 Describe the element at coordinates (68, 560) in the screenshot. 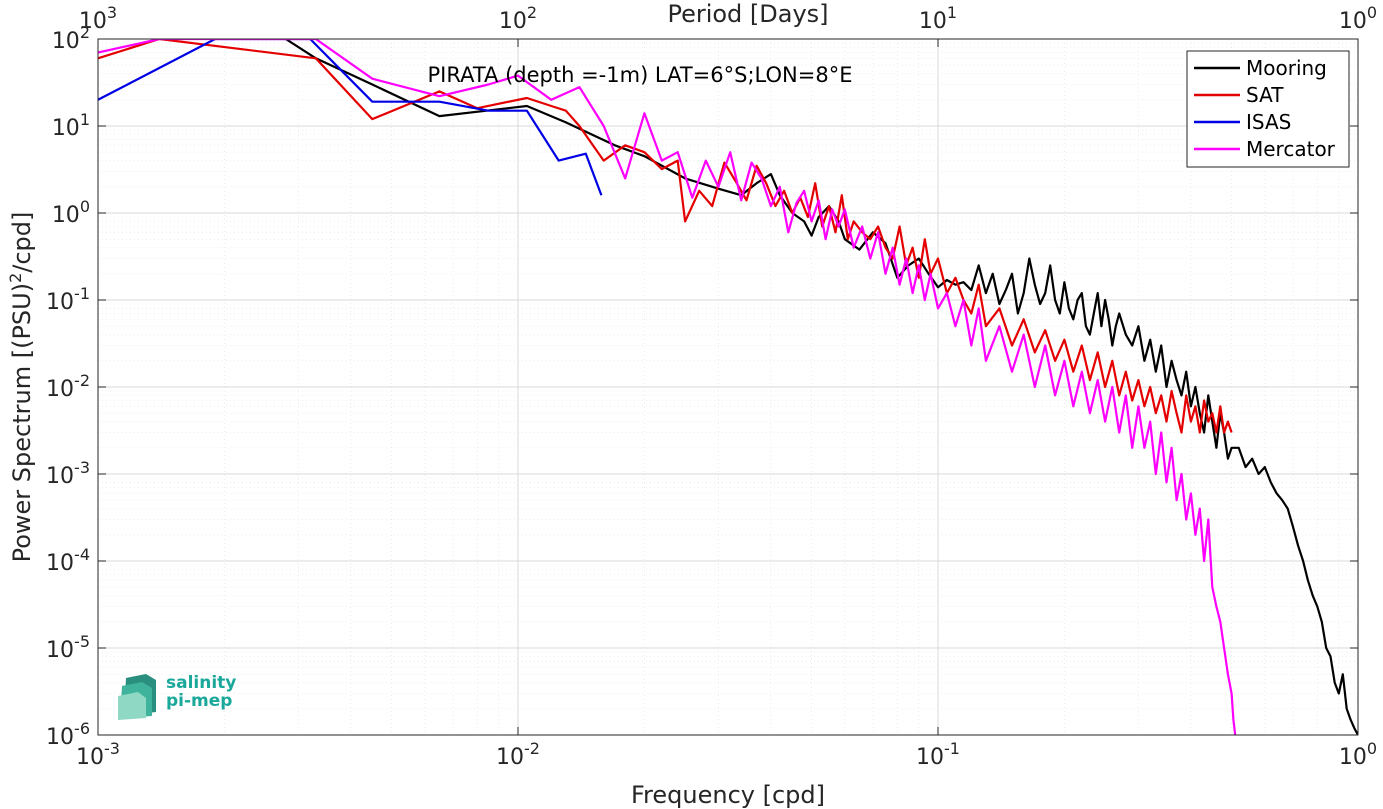

I see `y-tick-label: 10⁻⁴` at that location.